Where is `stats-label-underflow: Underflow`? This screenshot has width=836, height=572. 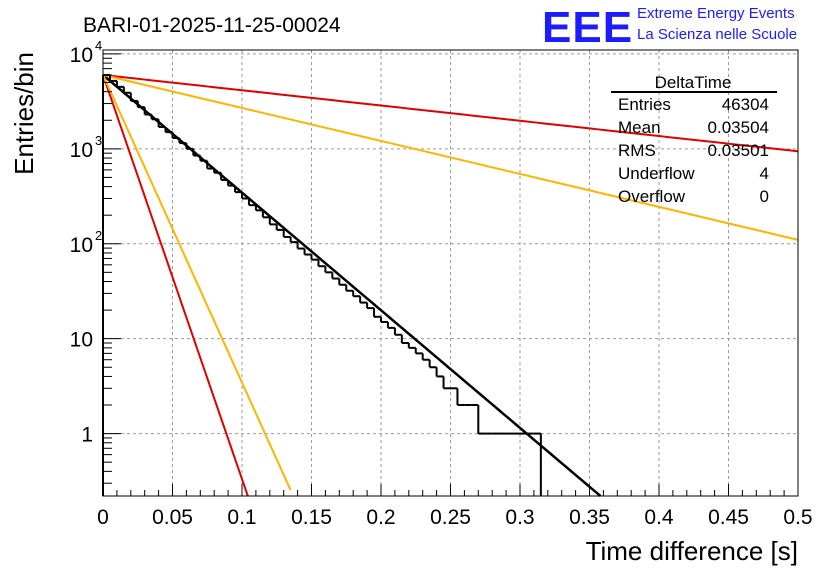
stats-label-underflow: Underflow is located at coordinates (656, 173).